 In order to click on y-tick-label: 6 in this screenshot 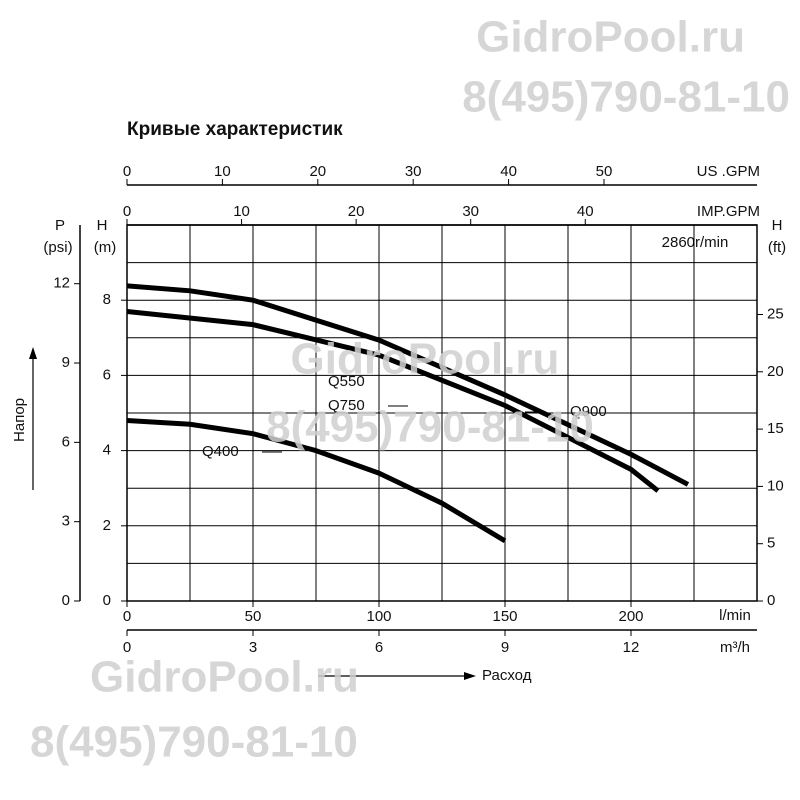, I will do `click(107, 374)`.